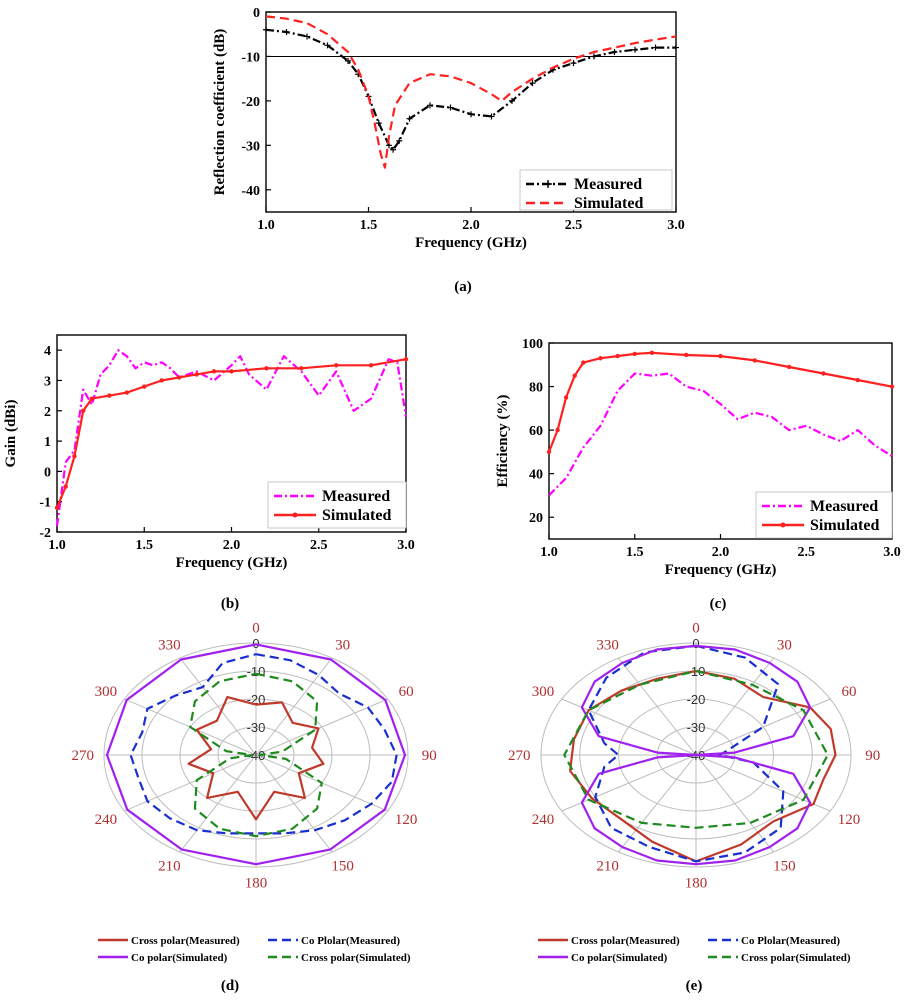  What do you see at coordinates (536, 431) in the screenshot?
I see `y-tick-label: 60` at bounding box center [536, 431].